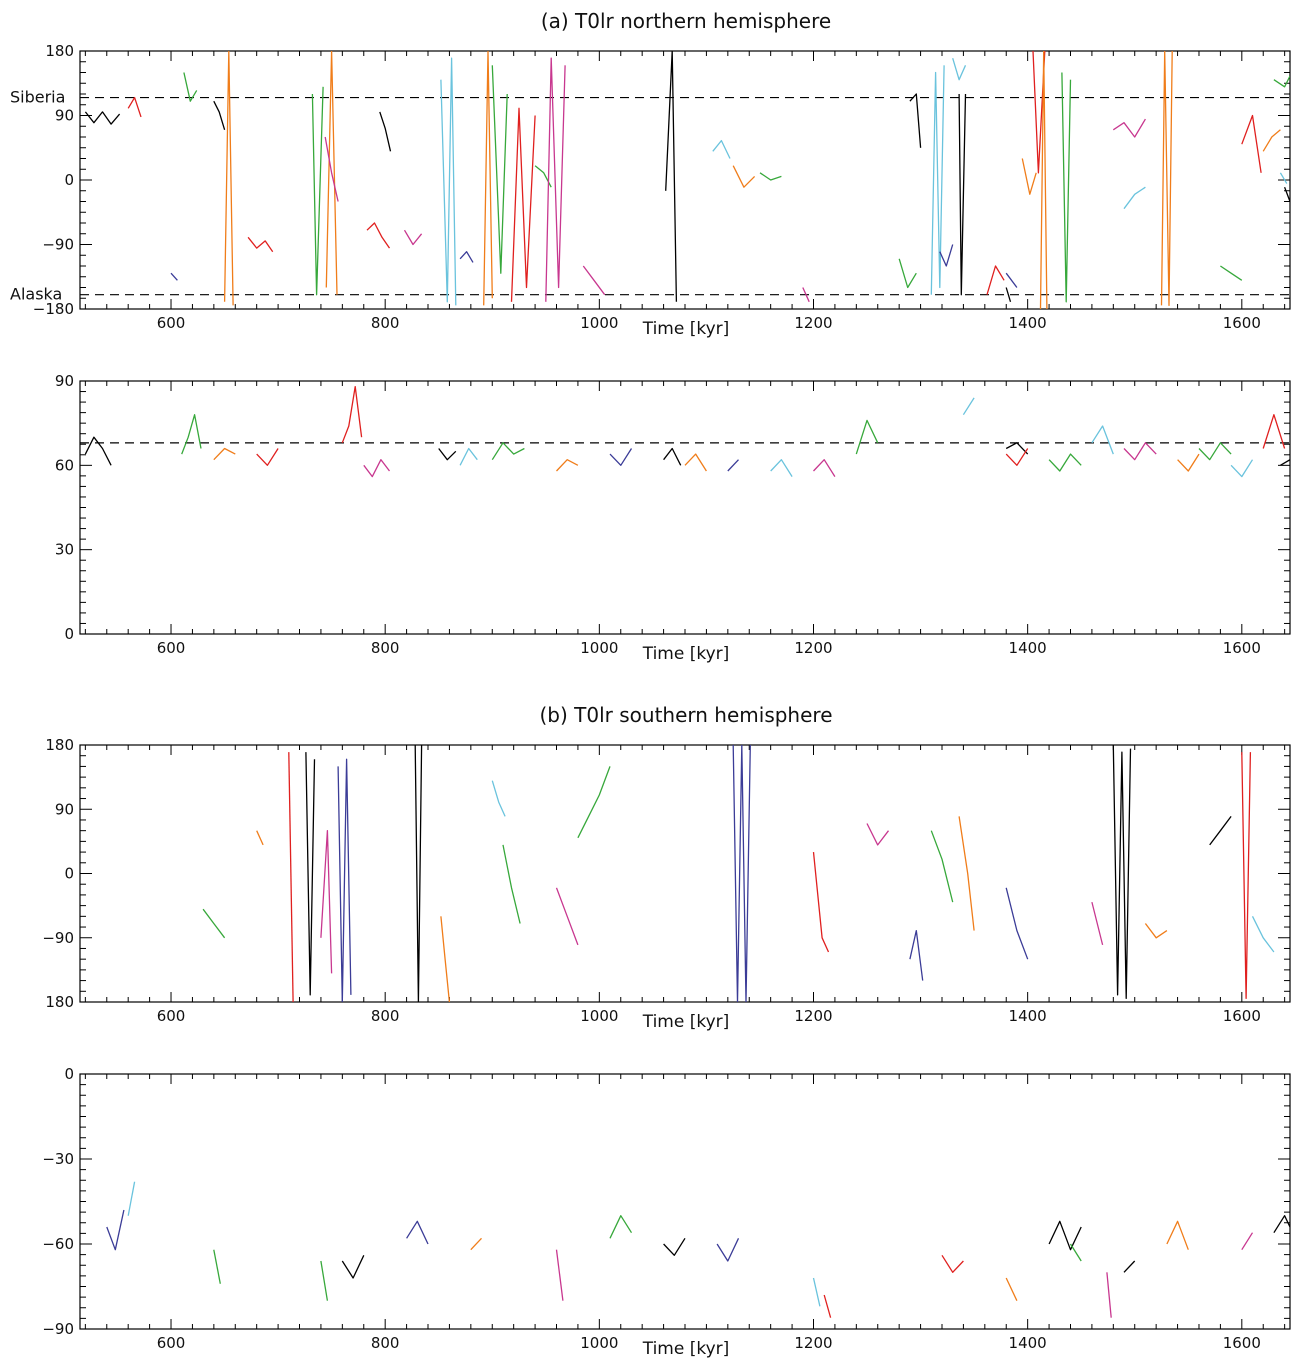 The width and height of the screenshot is (1294, 1367). What do you see at coordinates (64, 550) in the screenshot?
I see `y-tick-label: 30` at bounding box center [64, 550].